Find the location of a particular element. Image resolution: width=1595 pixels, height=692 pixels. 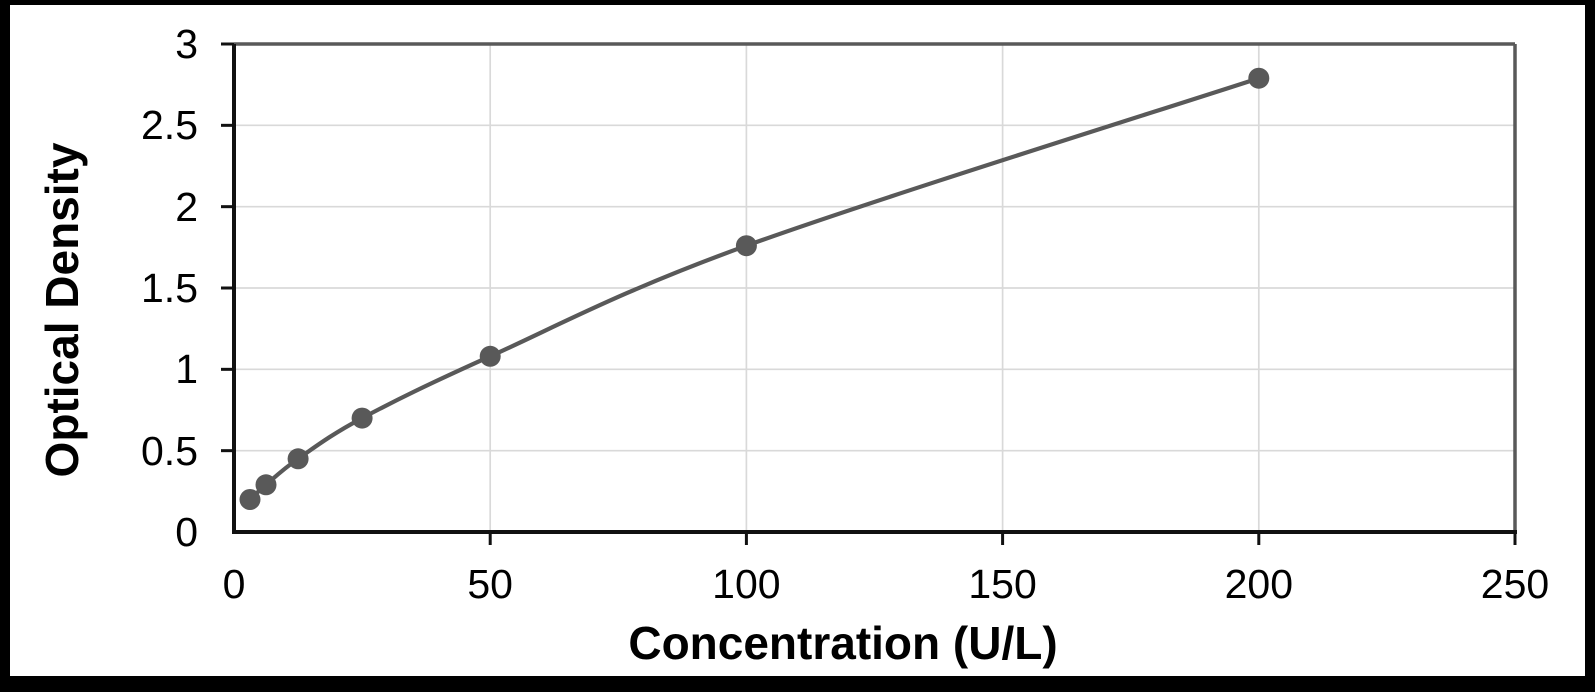

x-tick-label: 0 is located at coordinates (234, 584).